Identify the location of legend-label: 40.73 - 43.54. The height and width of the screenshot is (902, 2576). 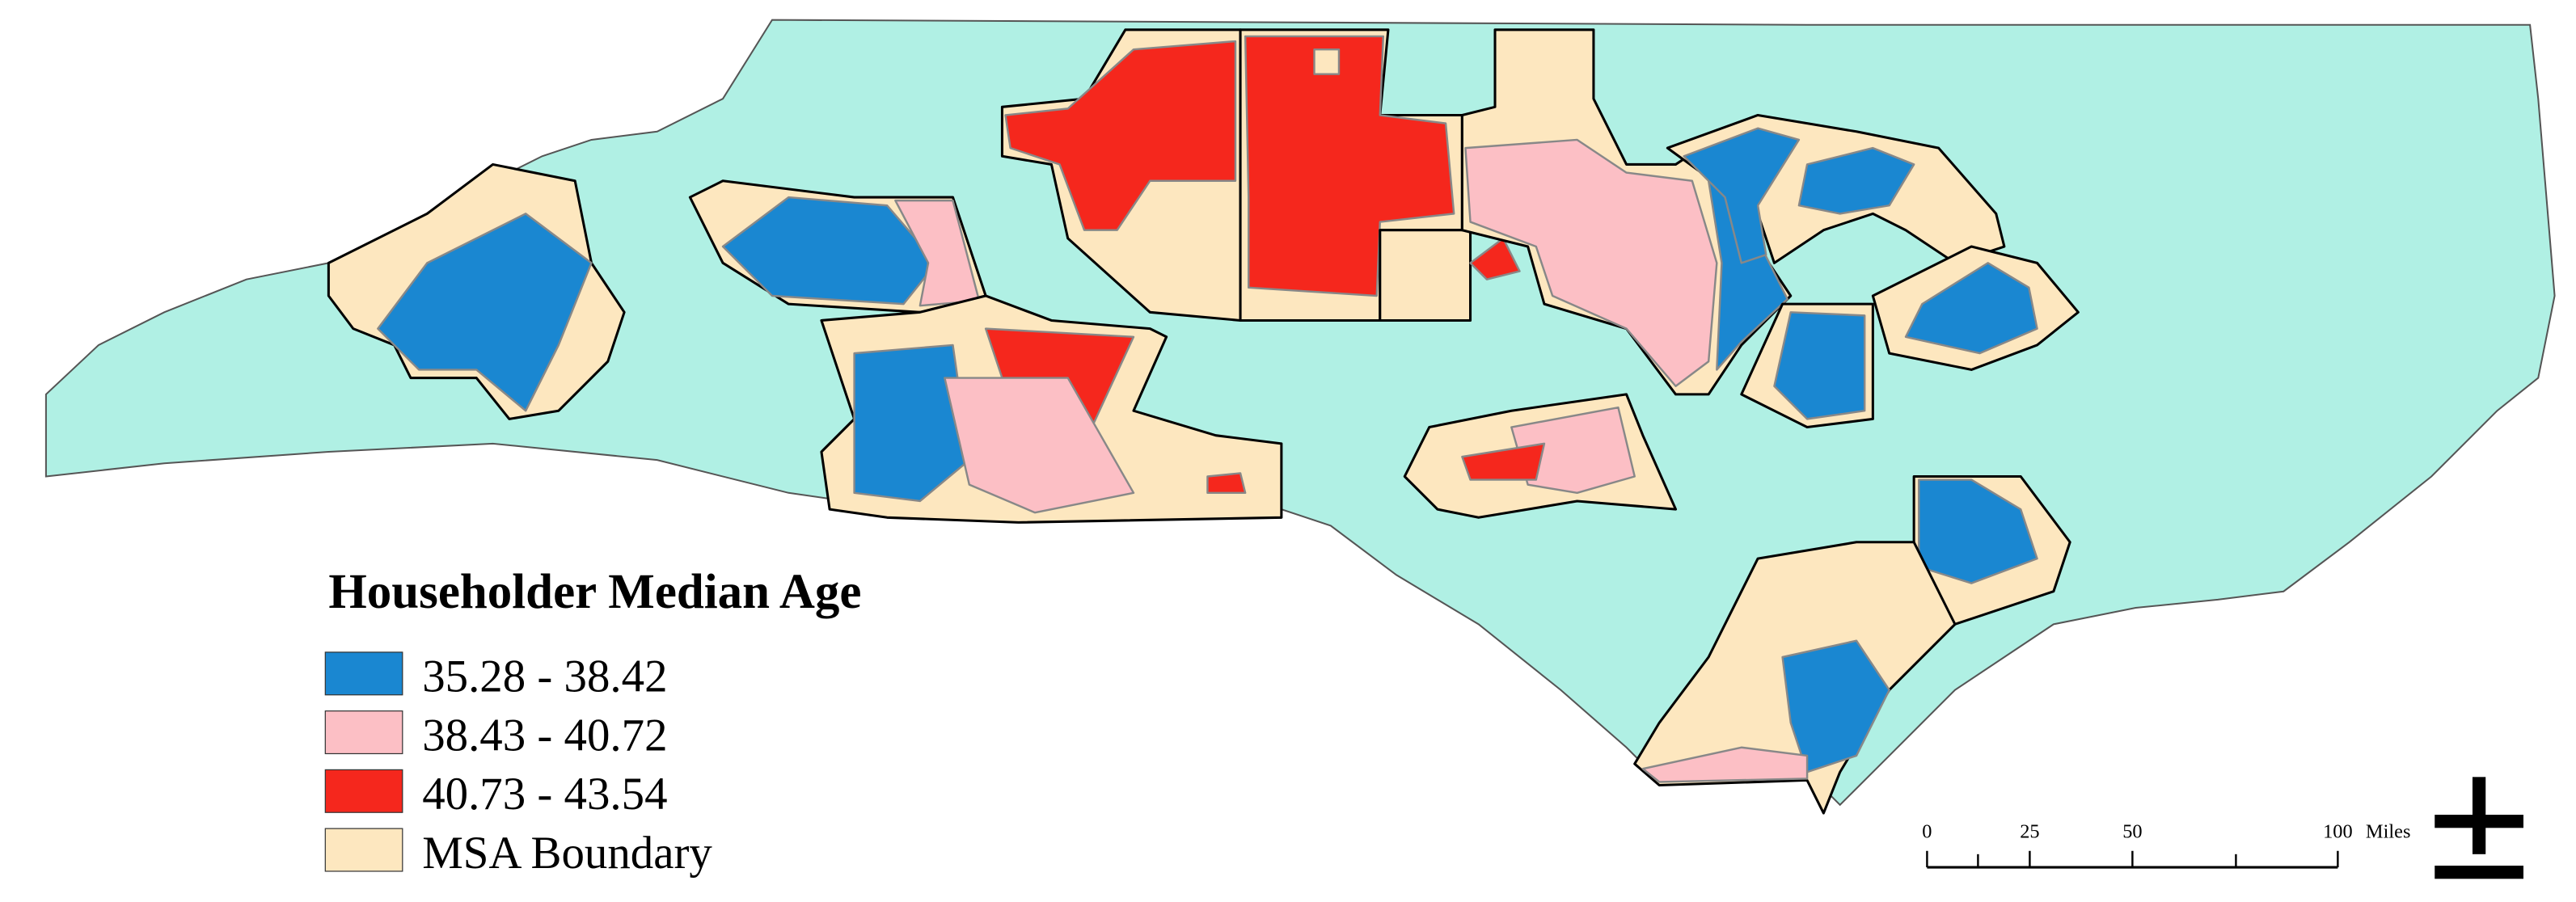
(544, 794).